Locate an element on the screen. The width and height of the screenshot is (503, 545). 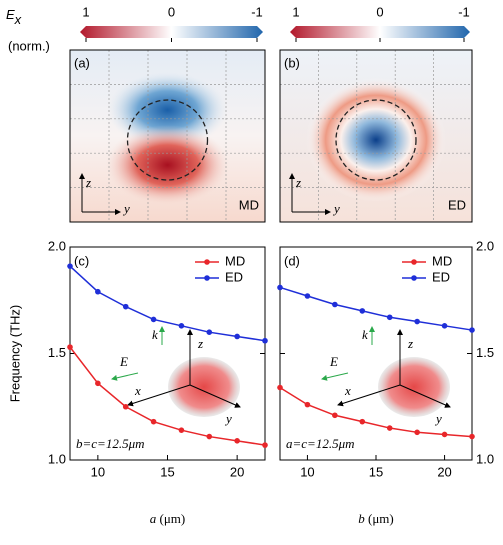
panel-label: (b) is located at coordinates (292, 62).